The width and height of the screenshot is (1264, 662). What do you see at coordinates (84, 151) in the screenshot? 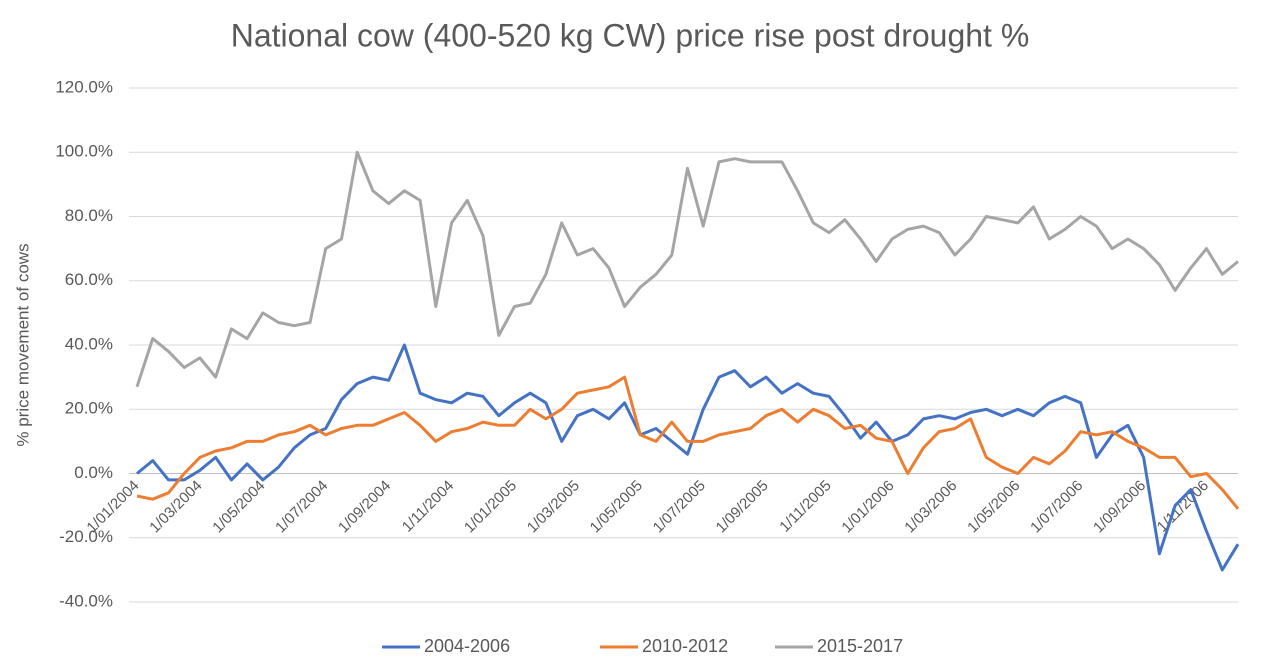
I see `y-tick-label: 100.0%` at bounding box center [84, 151].